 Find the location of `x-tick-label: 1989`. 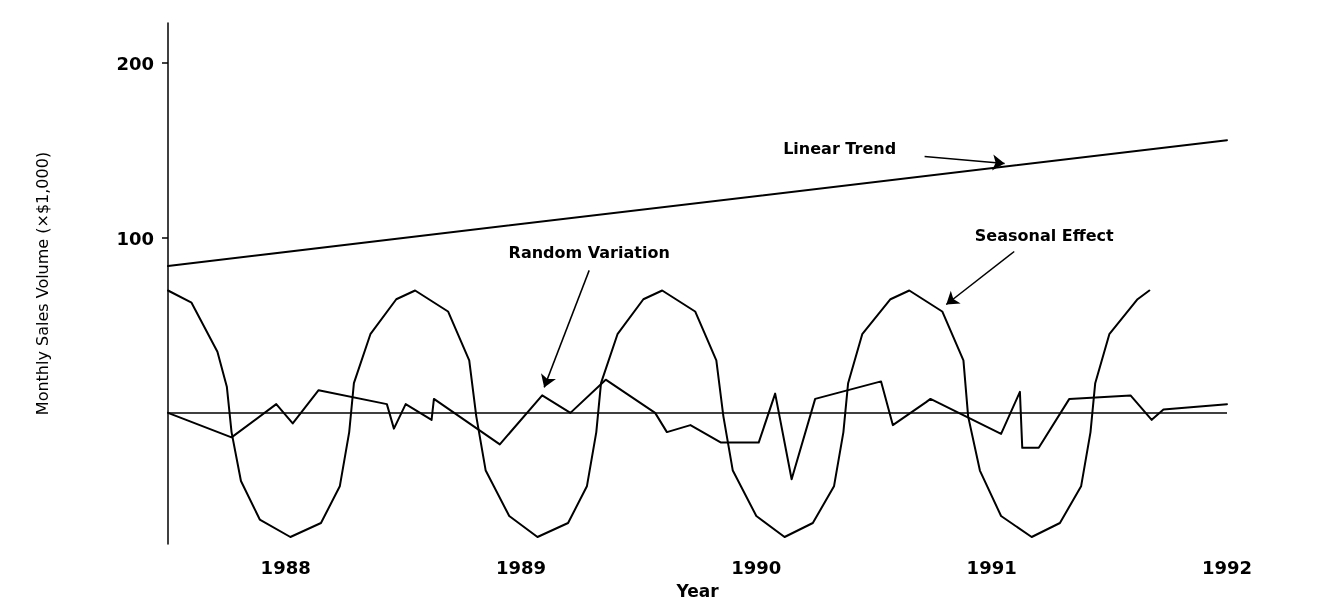

x-tick-label: 1989 is located at coordinates (521, 567).